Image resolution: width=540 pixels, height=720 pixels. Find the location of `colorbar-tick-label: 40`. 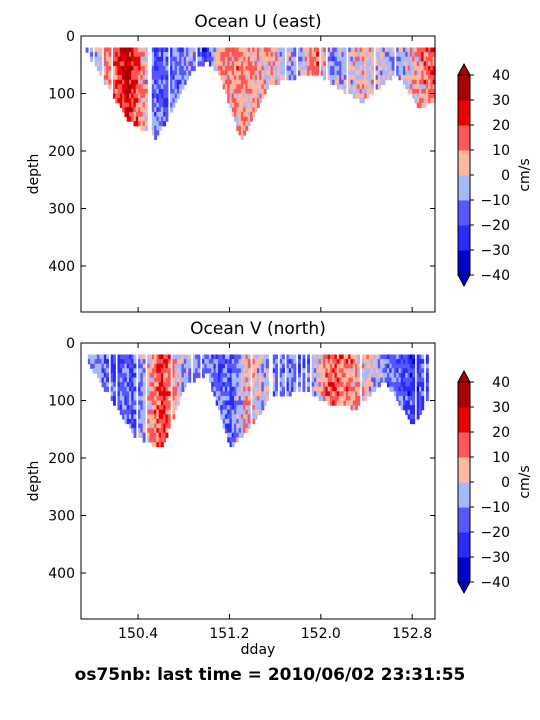

colorbar-tick-label: 40 is located at coordinates (501, 383).